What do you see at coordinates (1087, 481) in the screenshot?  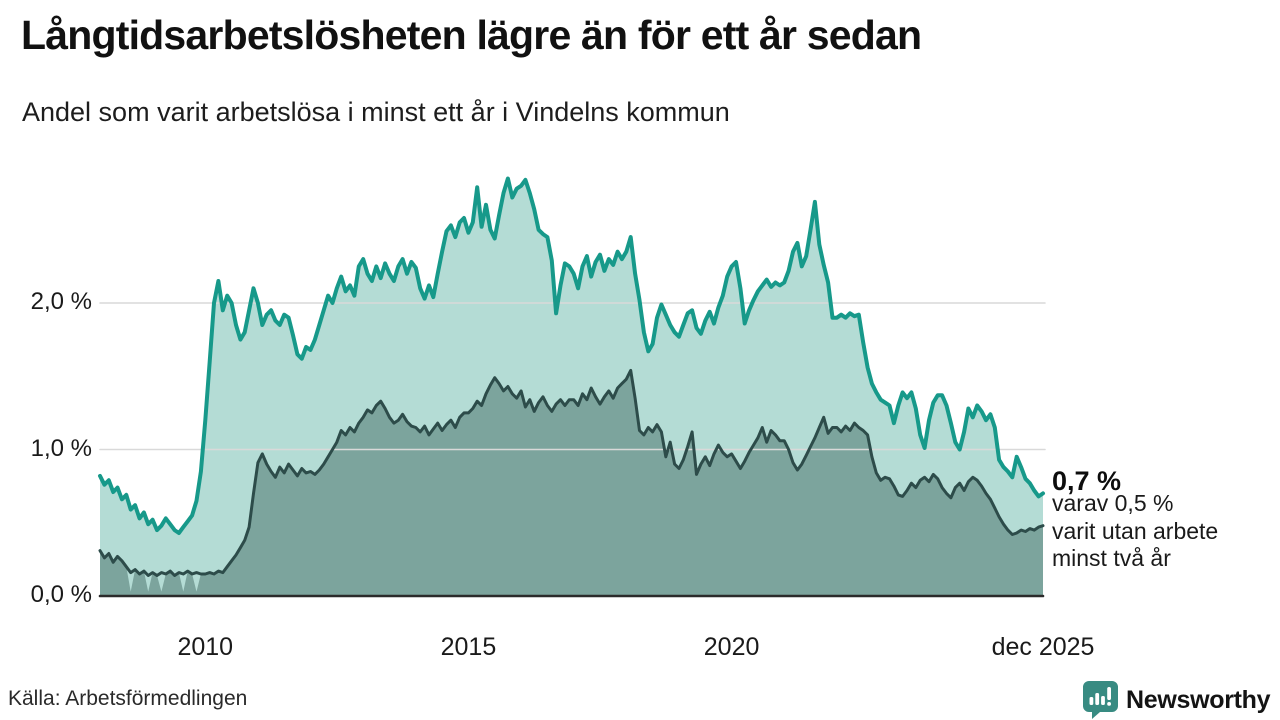 I see `annotation-value: 0,7 %` at bounding box center [1087, 481].